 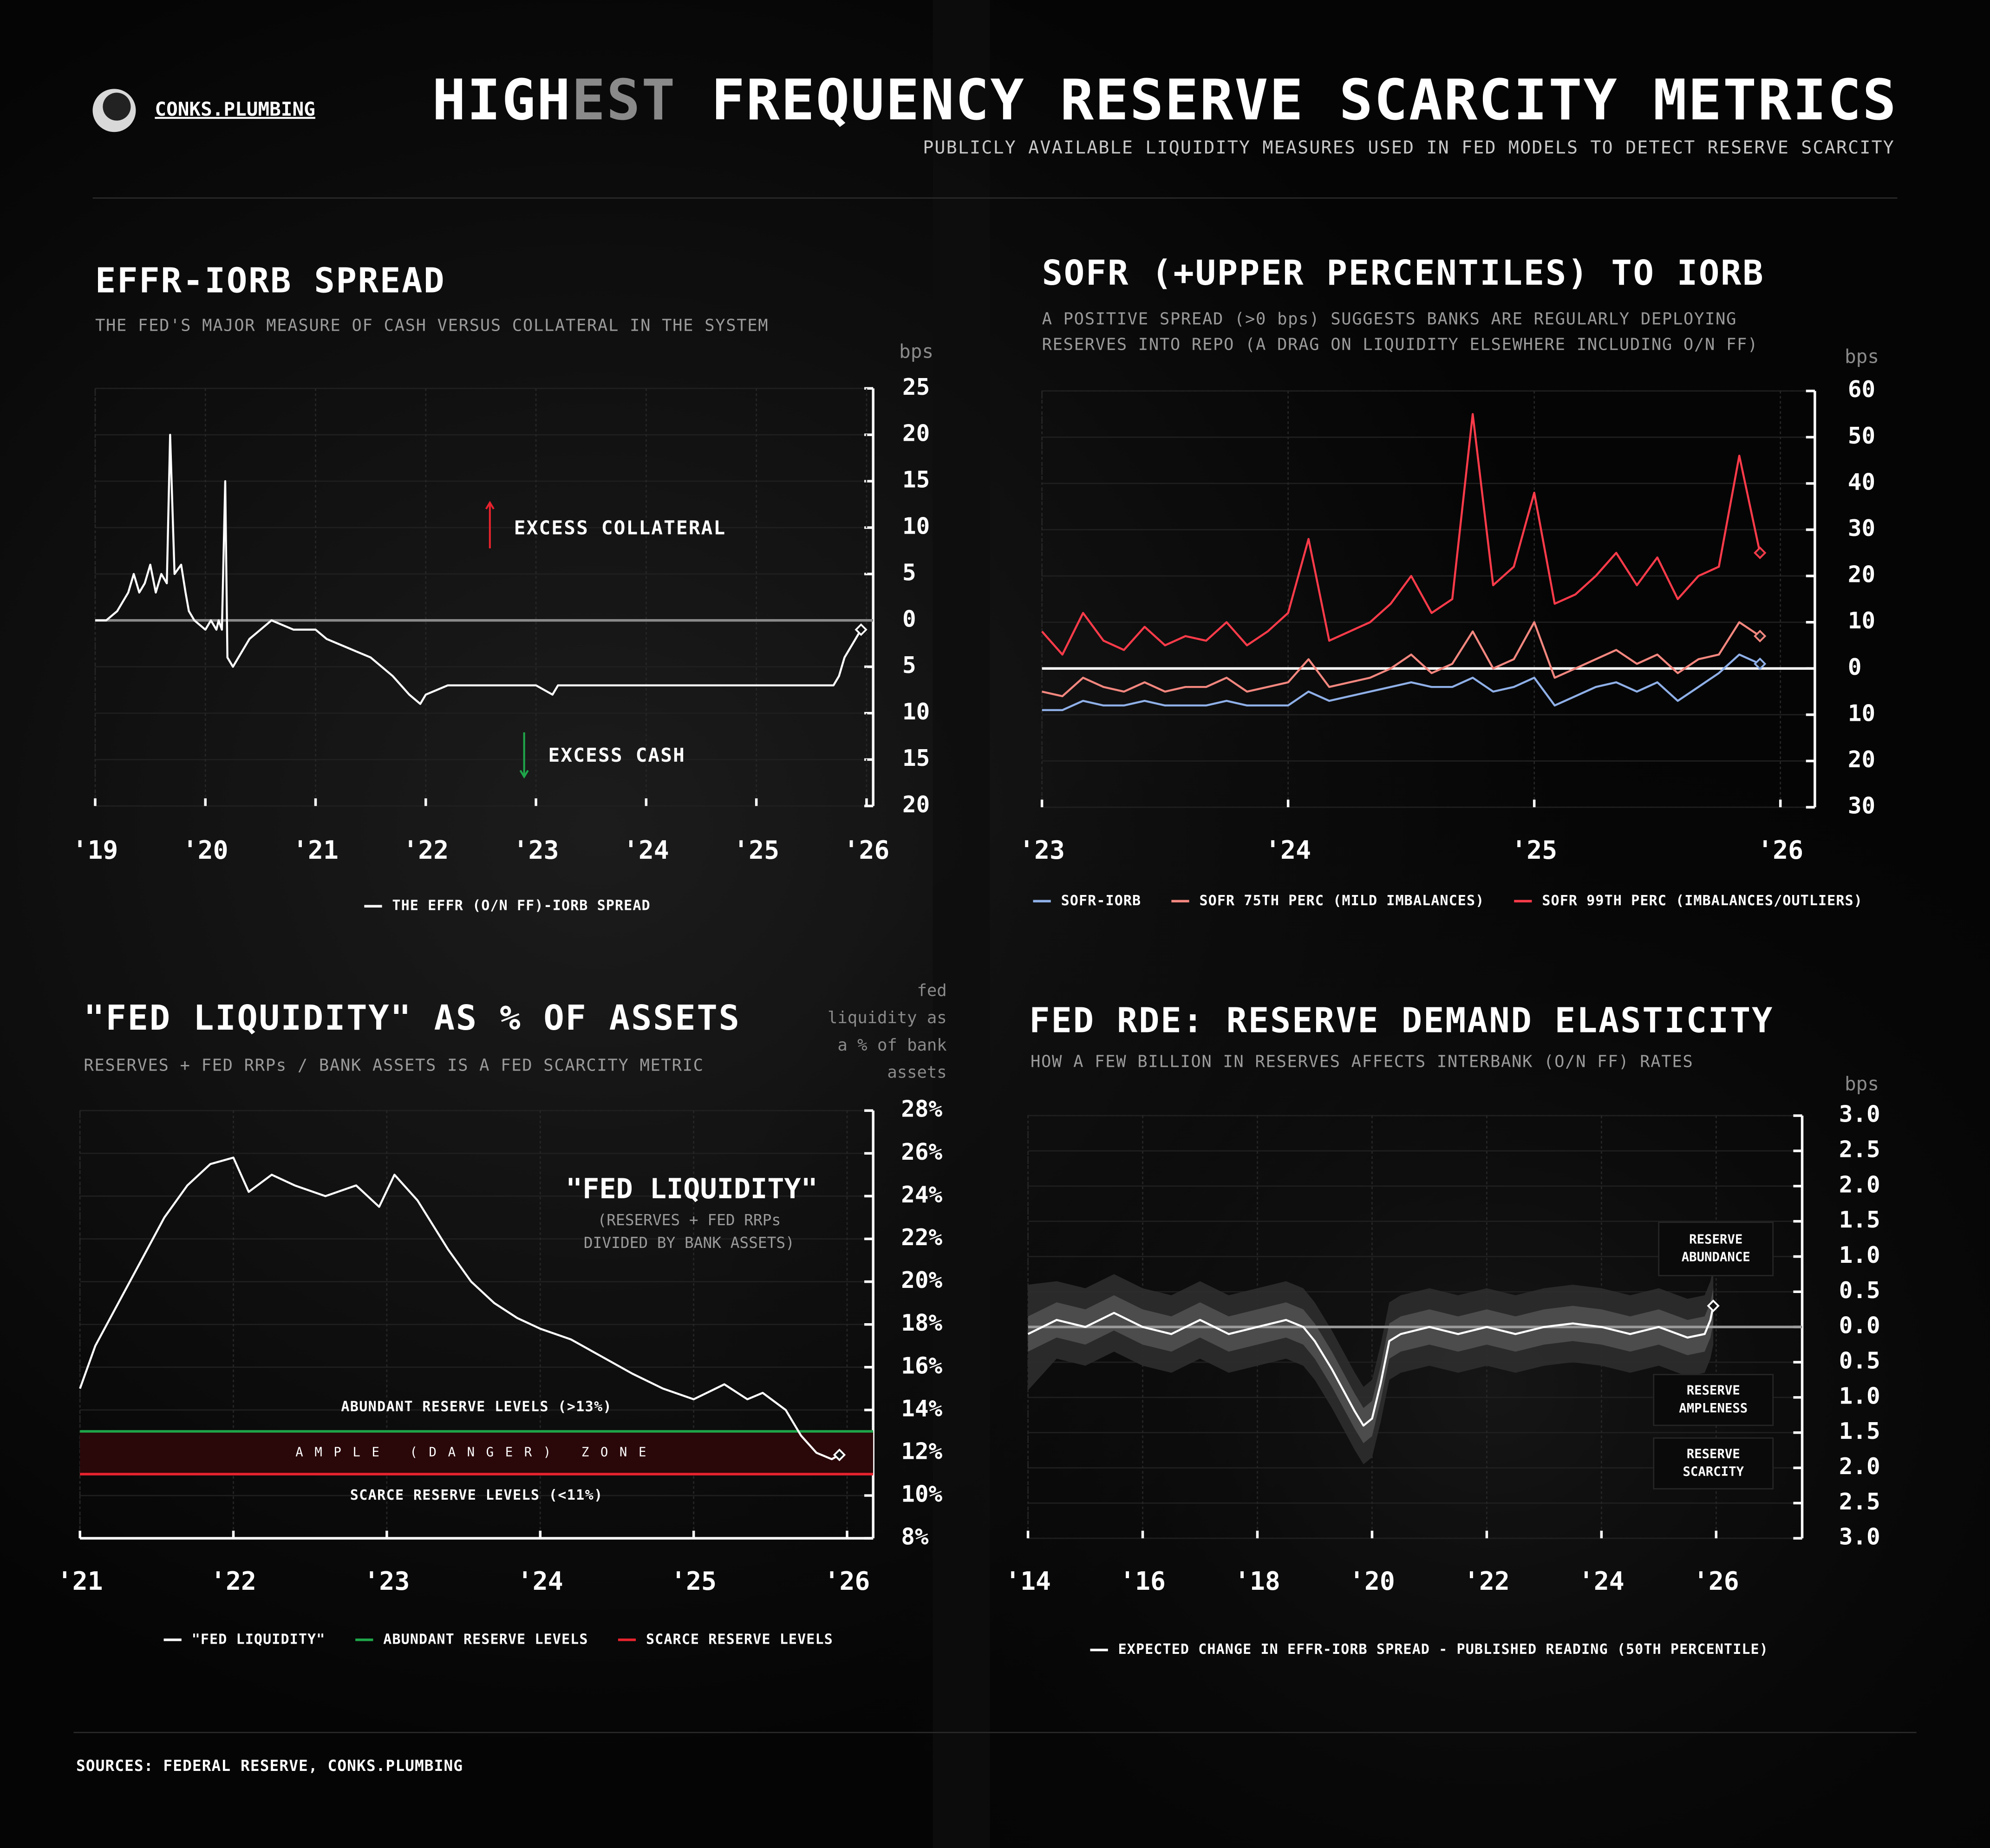 What do you see at coordinates (689, 1243) in the screenshot?
I see `annotation-text: DIVIDED BY BANK ASSETS)` at bounding box center [689, 1243].